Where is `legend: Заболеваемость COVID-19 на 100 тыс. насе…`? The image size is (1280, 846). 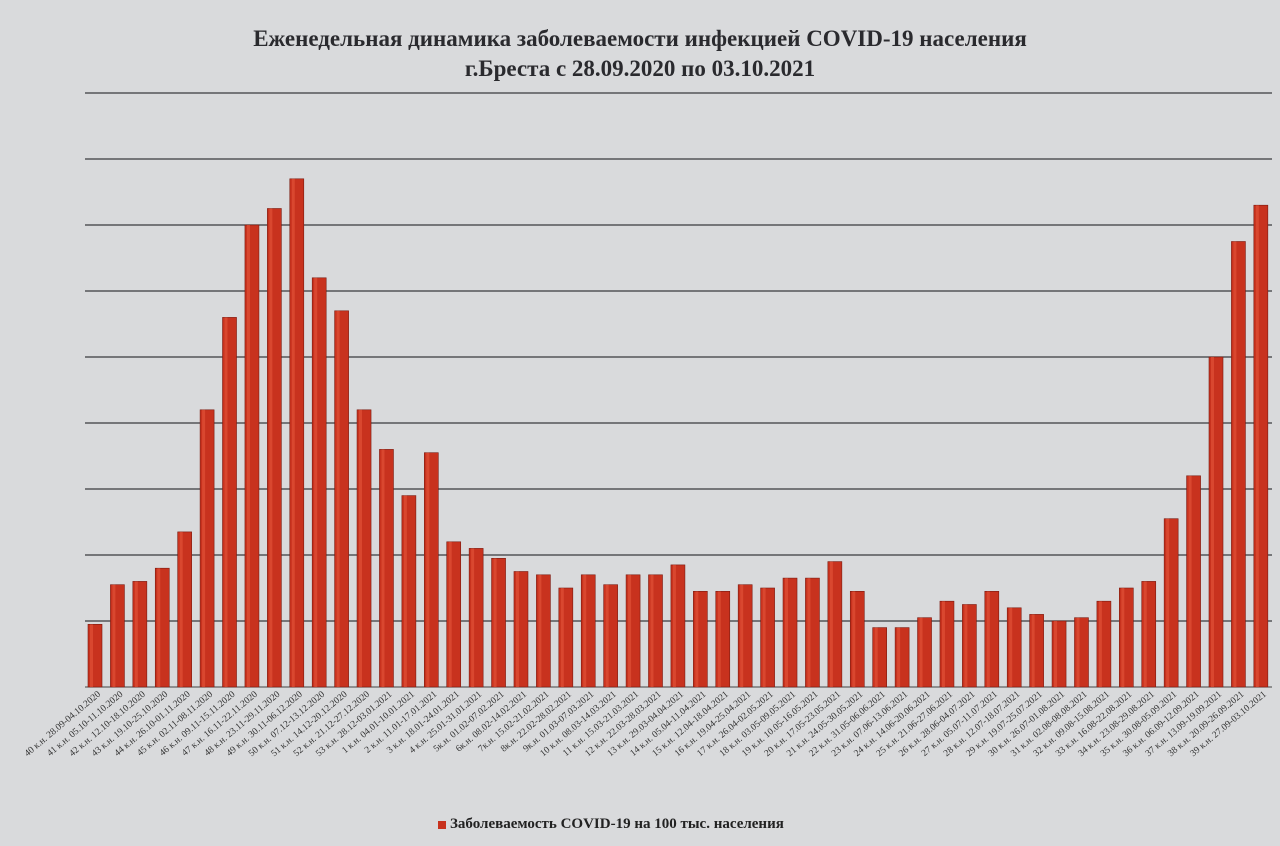 legend: Заболеваемость COVID-19 на 100 тыс. насе… is located at coordinates (611, 824).